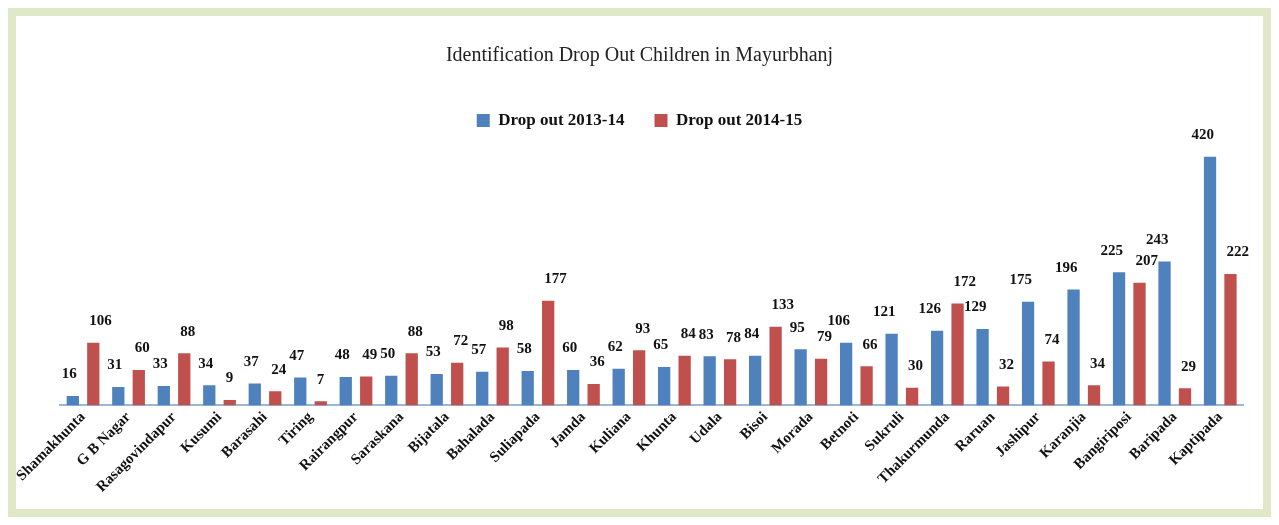 The height and width of the screenshot is (525, 1279). I want to click on data-label: 83, so click(706, 333).